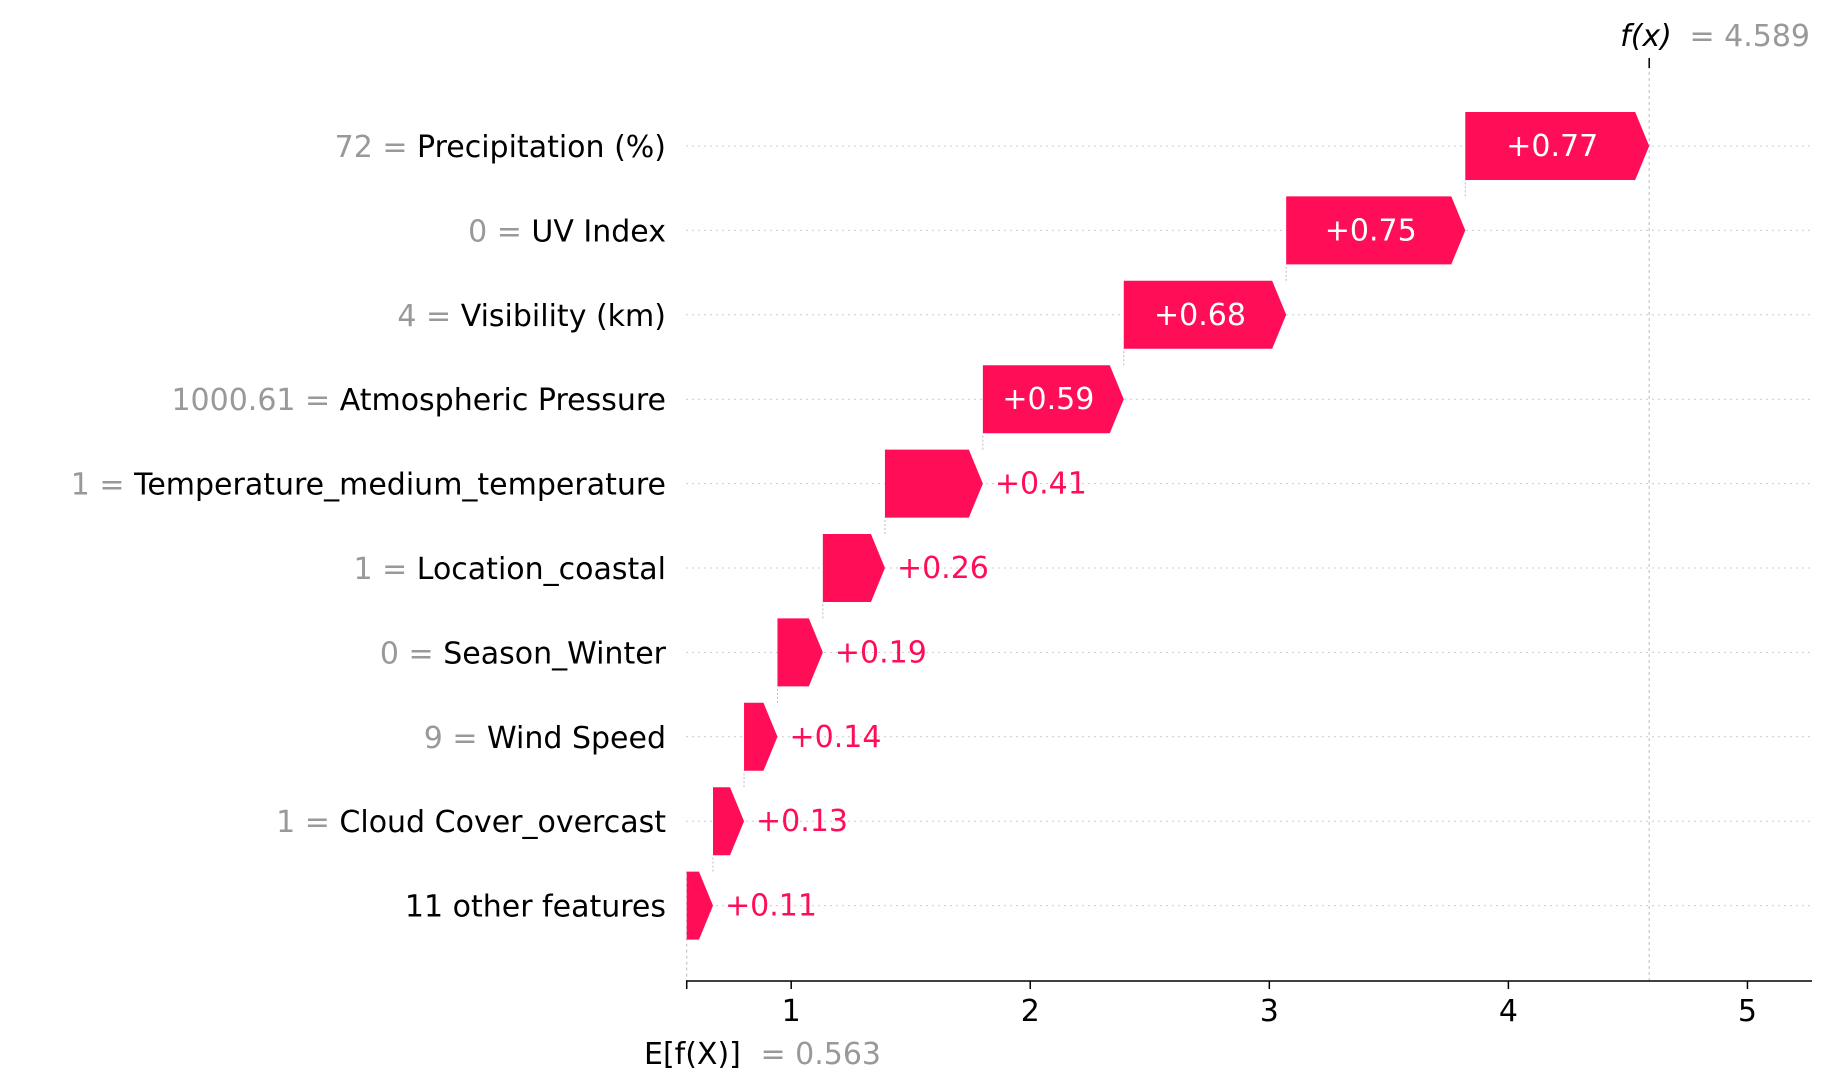  What do you see at coordinates (563, 316) in the screenshot?
I see `feature-name: Visibility (km)` at bounding box center [563, 316].